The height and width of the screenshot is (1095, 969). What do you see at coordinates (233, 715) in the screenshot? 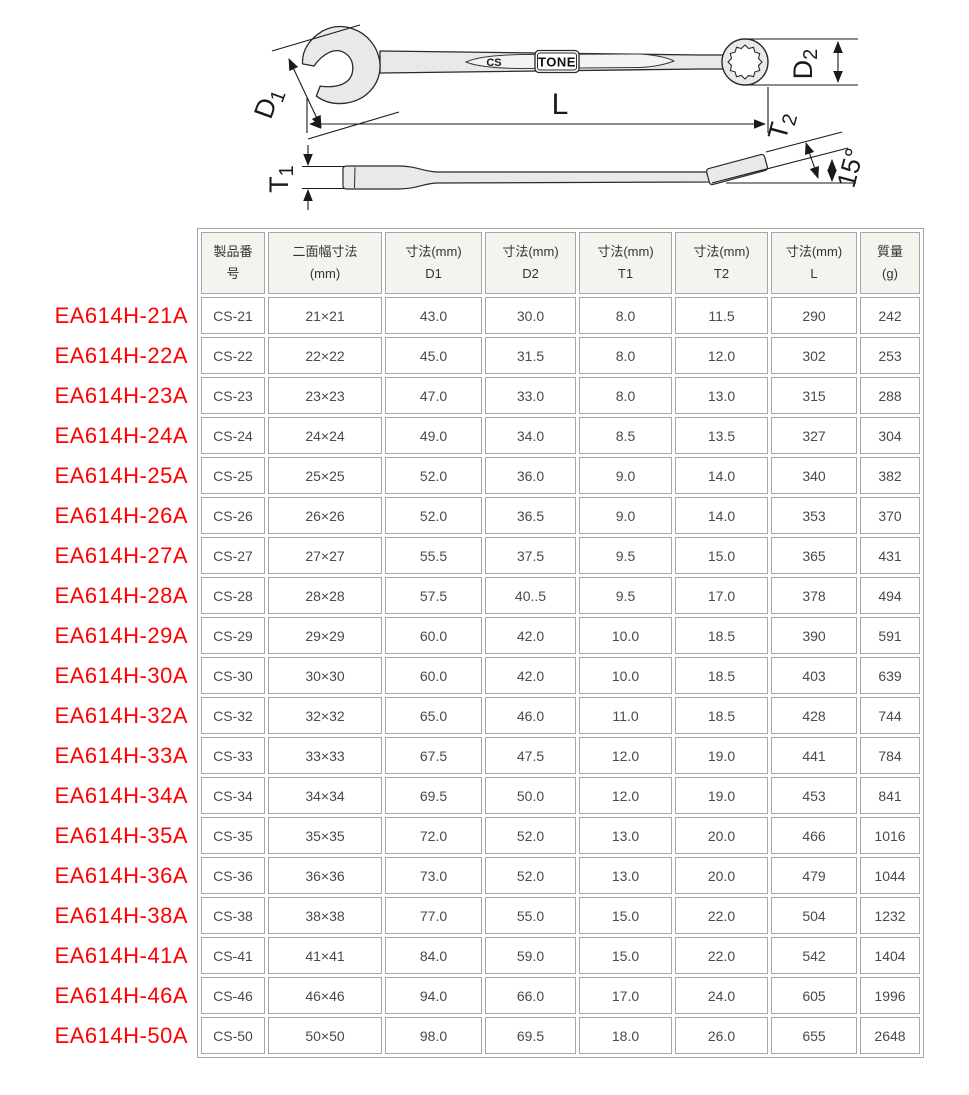
I see `cell-model: CS-32` at bounding box center [233, 715].